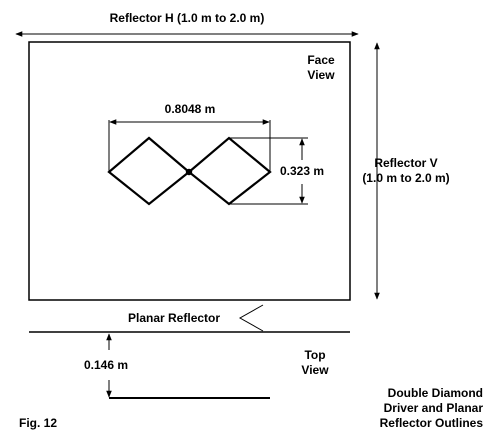 This screenshot has width=501, height=442. What do you see at coordinates (149, 171) in the screenshot?
I see `left-diamond-element` at bounding box center [149, 171].